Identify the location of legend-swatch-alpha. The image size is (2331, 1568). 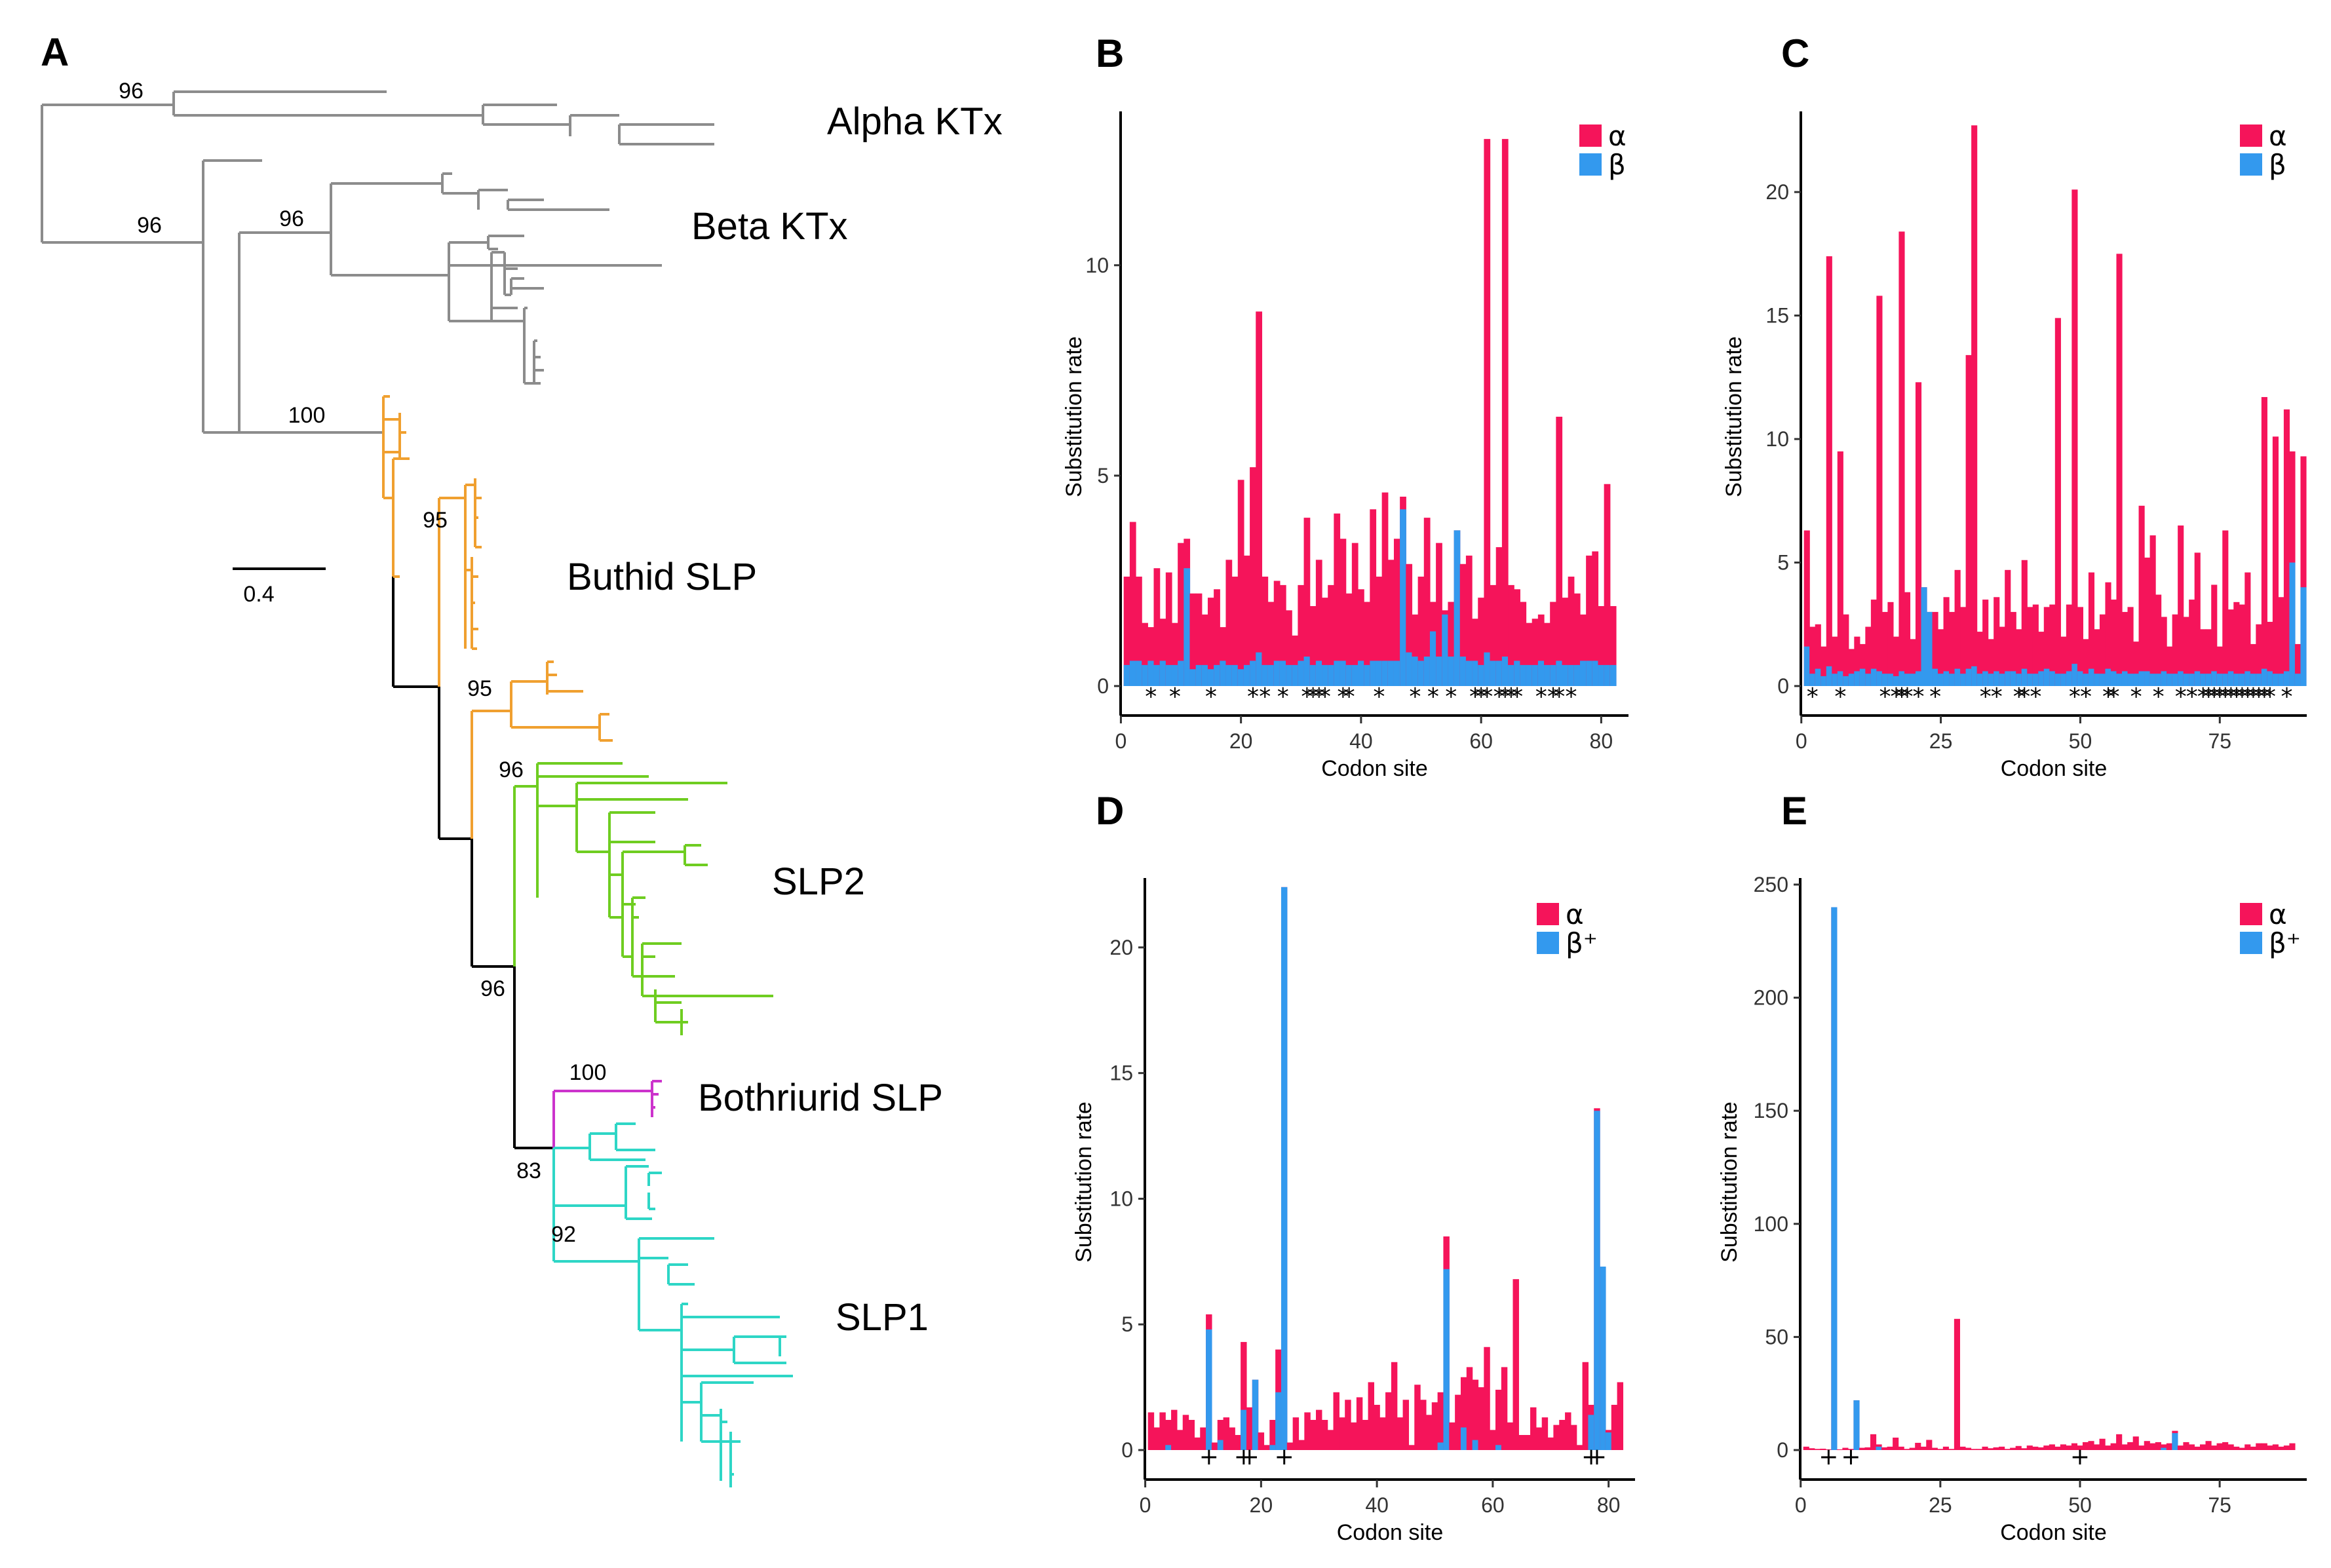
(2251, 136).